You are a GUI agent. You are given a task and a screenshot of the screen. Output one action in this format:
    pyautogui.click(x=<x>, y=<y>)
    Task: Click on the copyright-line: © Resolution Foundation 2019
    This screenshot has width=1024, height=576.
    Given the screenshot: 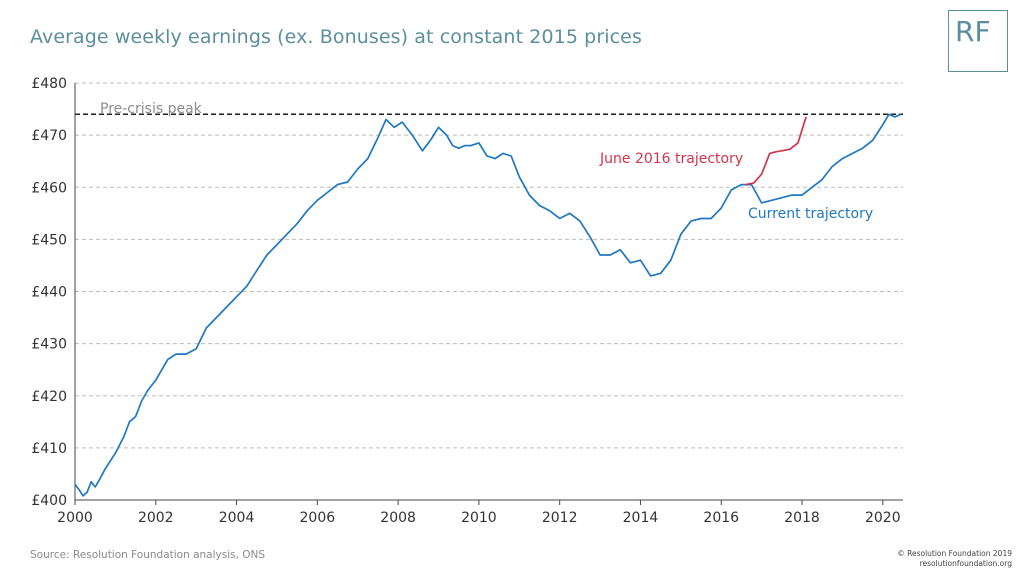 What is the action you would take?
    pyautogui.click(x=954, y=553)
    